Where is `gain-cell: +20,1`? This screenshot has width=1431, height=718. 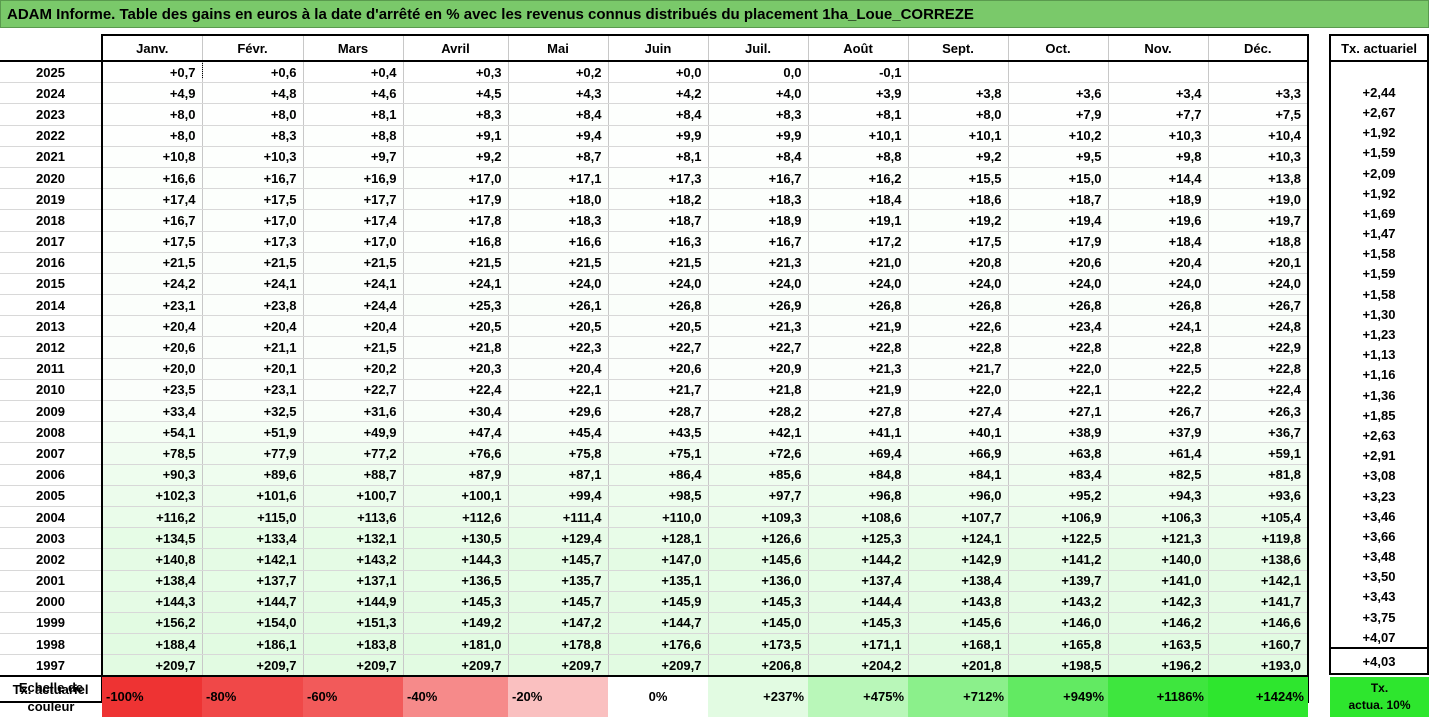
gain-cell: +20,1 is located at coordinates (1258, 263).